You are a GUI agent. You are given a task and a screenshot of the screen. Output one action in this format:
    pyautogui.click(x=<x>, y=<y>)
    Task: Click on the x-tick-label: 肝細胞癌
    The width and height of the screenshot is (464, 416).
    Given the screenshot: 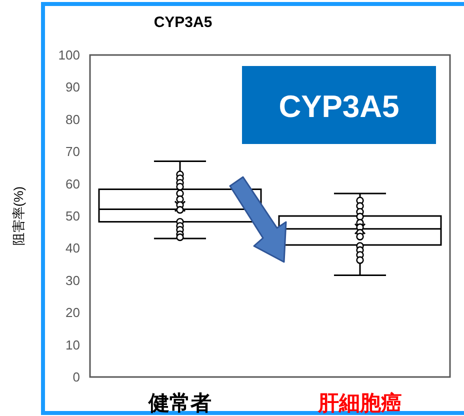 What is the action you would take?
    pyautogui.click(x=359, y=403)
    